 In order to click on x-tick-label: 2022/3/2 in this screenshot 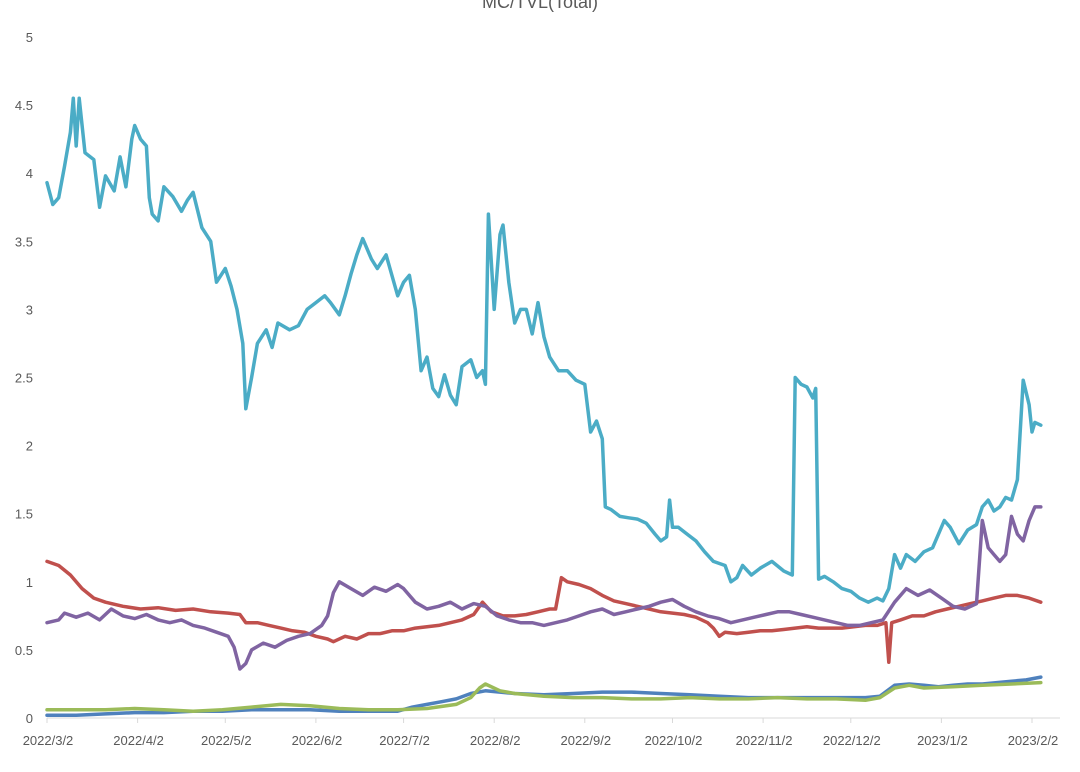, I will do `click(48, 740)`.